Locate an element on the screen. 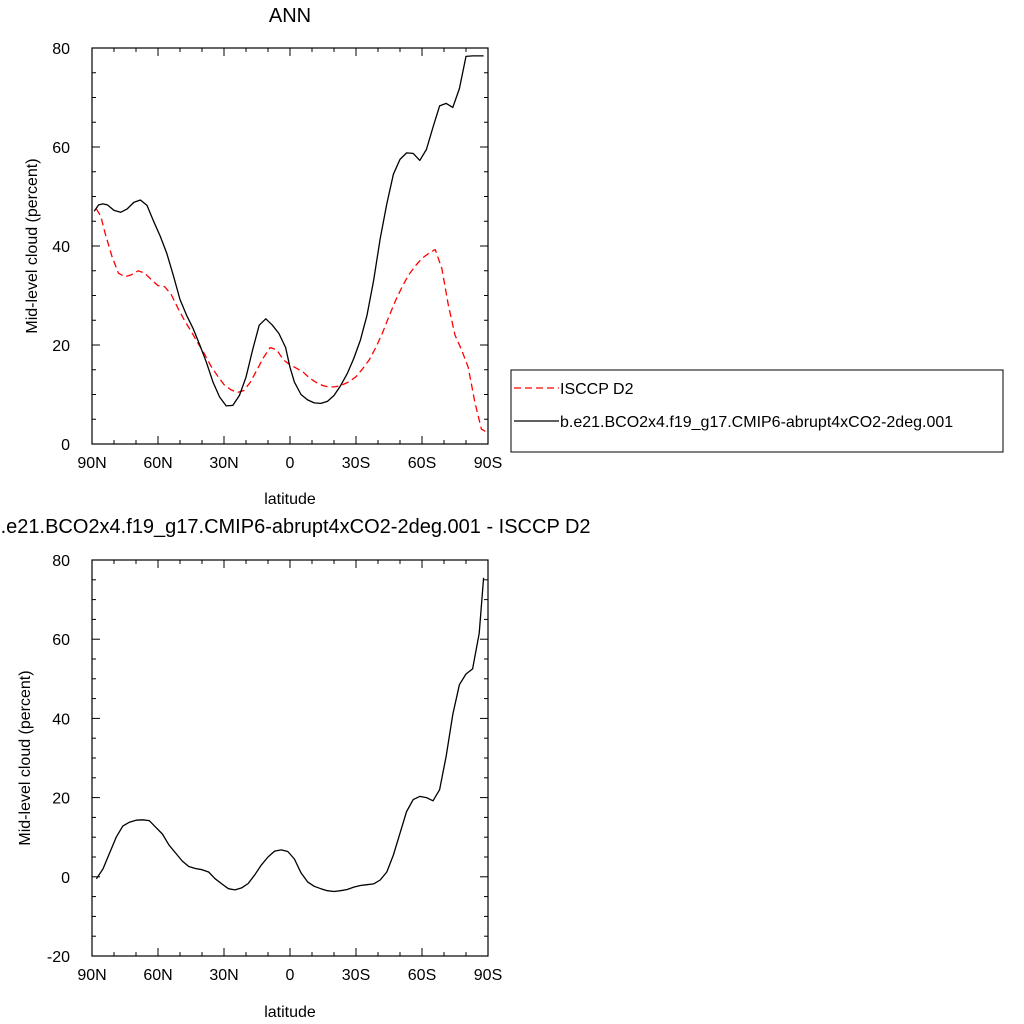  bottom-y-tick-label: 20 is located at coordinates (61, 799).